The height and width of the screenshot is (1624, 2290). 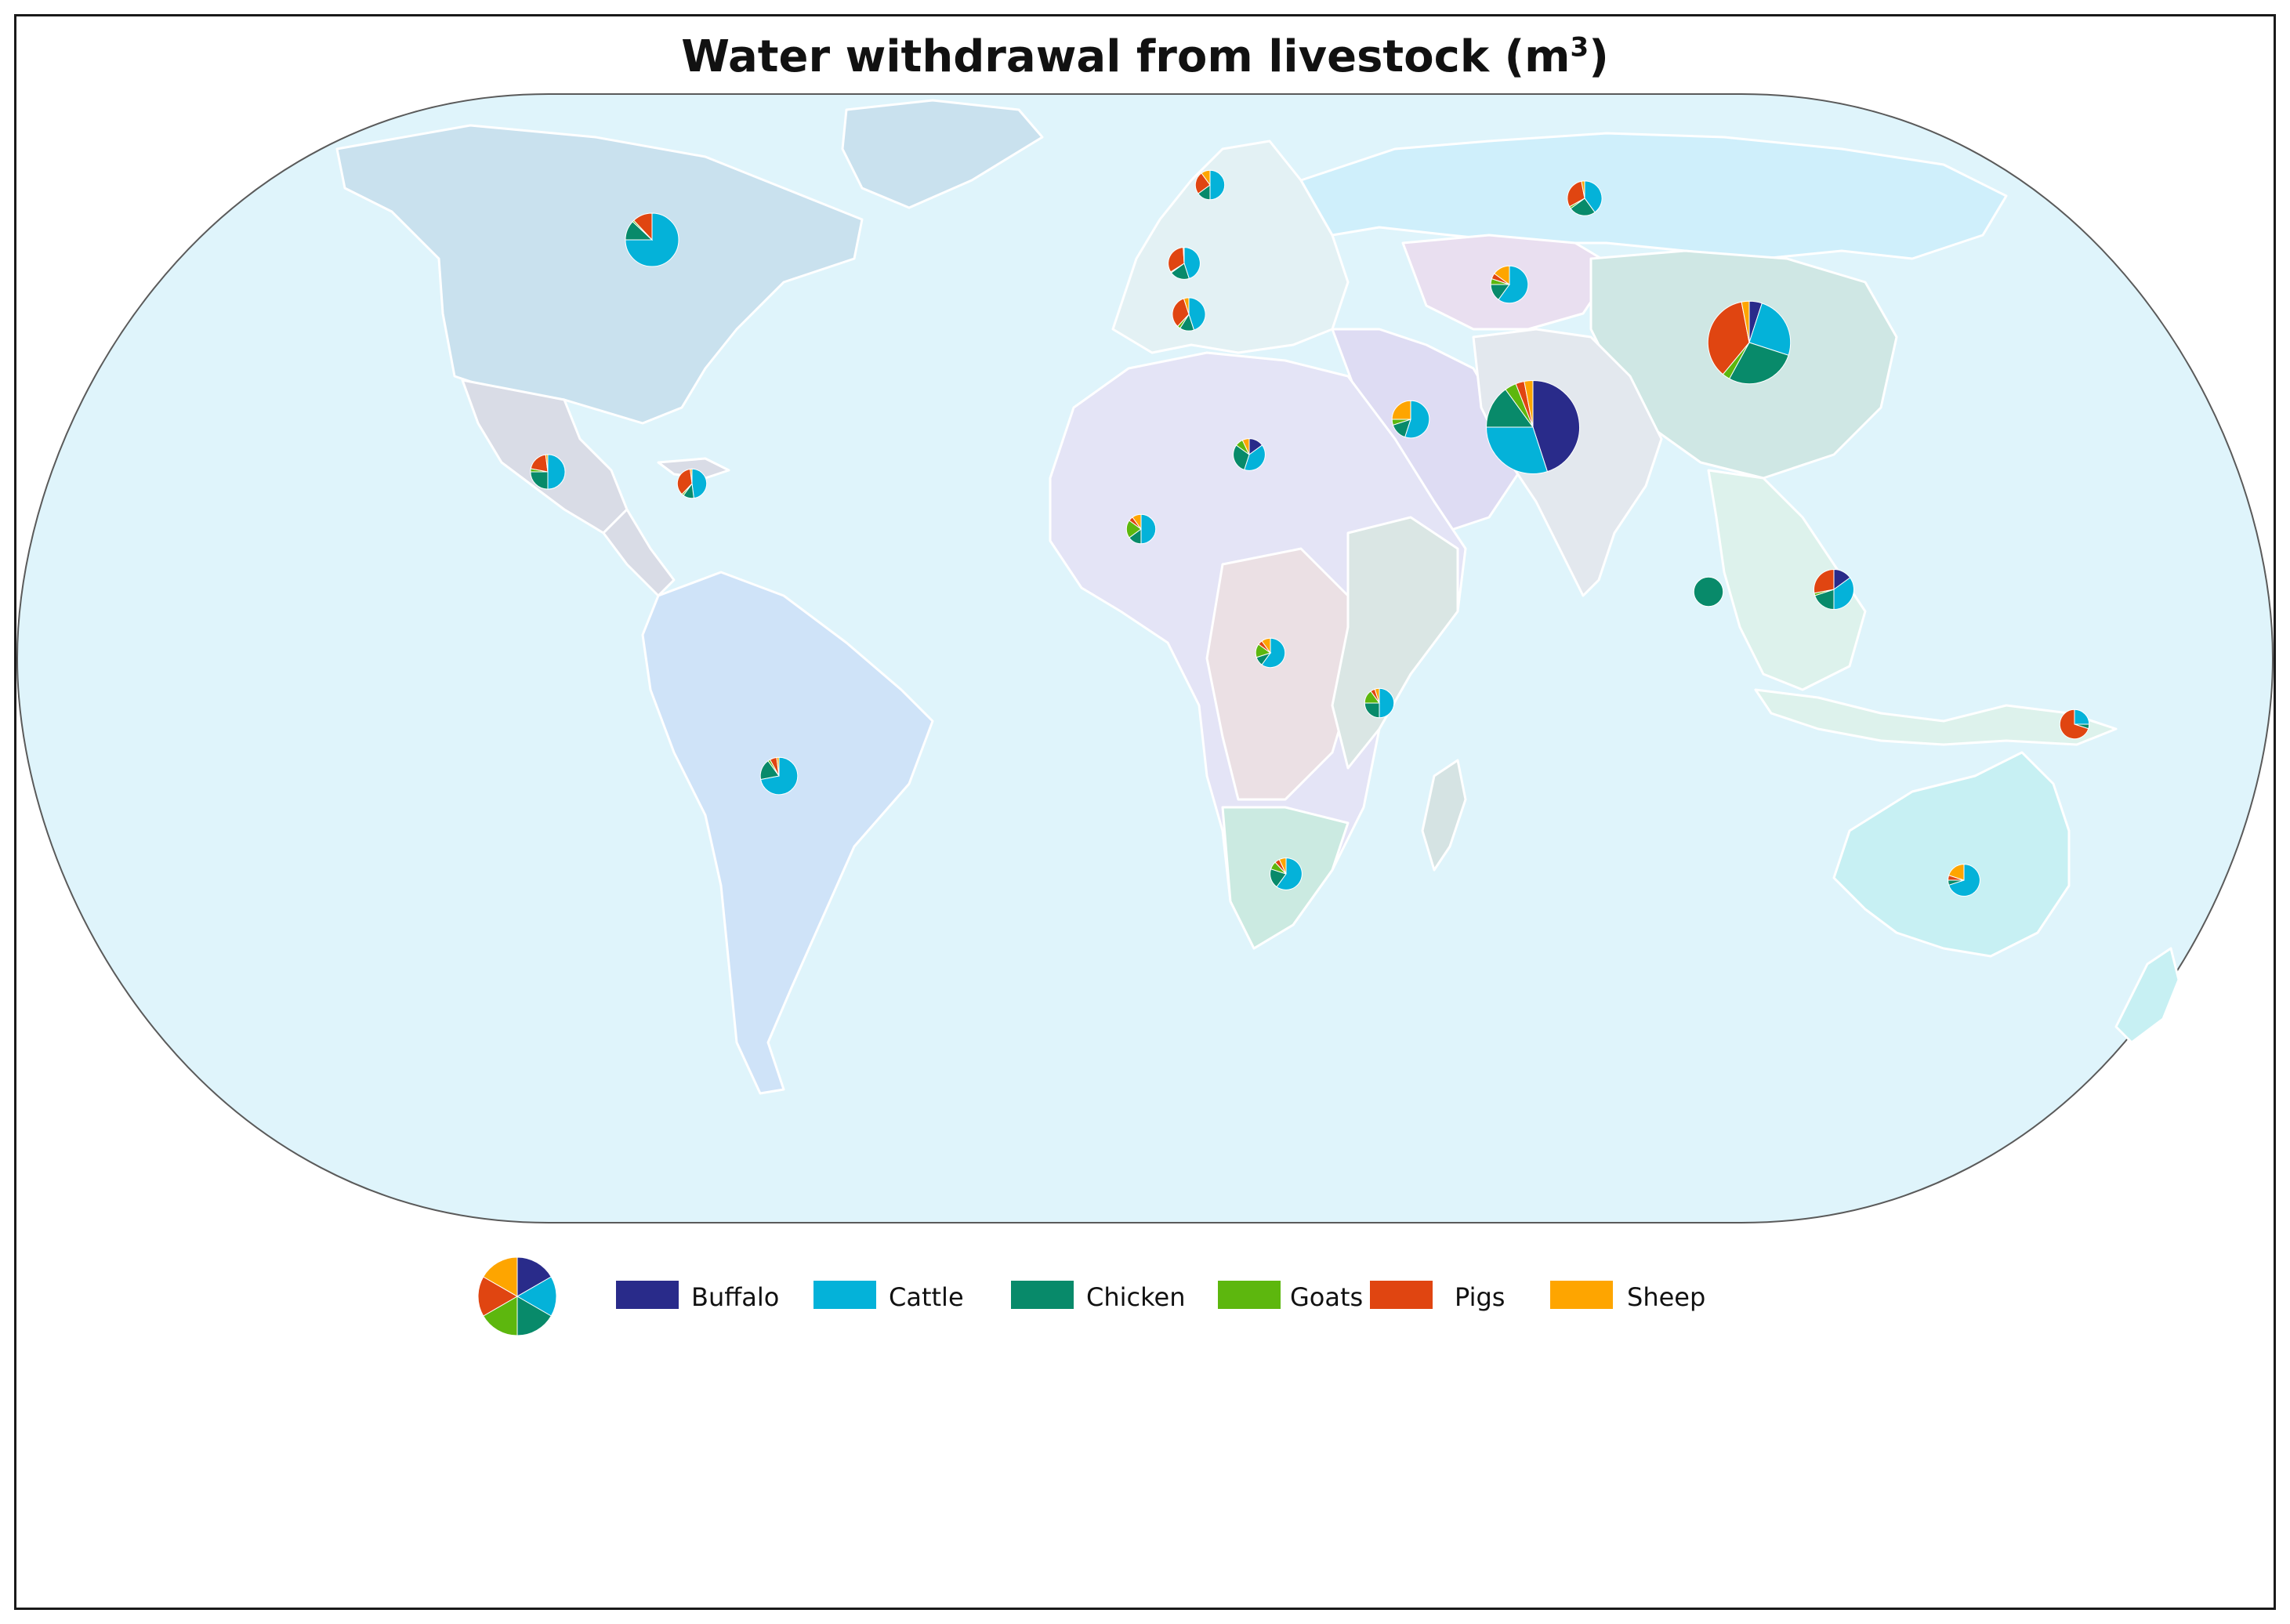 What do you see at coordinates (691, 476) in the screenshot?
I see `pie-caribbean-sheep-slice` at bounding box center [691, 476].